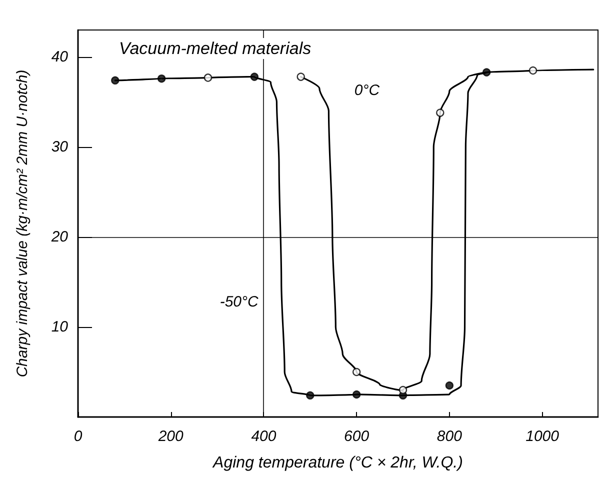 The image size is (603, 480). What do you see at coordinates (449, 436) in the screenshot?
I see `x-tick-label: 800` at bounding box center [449, 436].